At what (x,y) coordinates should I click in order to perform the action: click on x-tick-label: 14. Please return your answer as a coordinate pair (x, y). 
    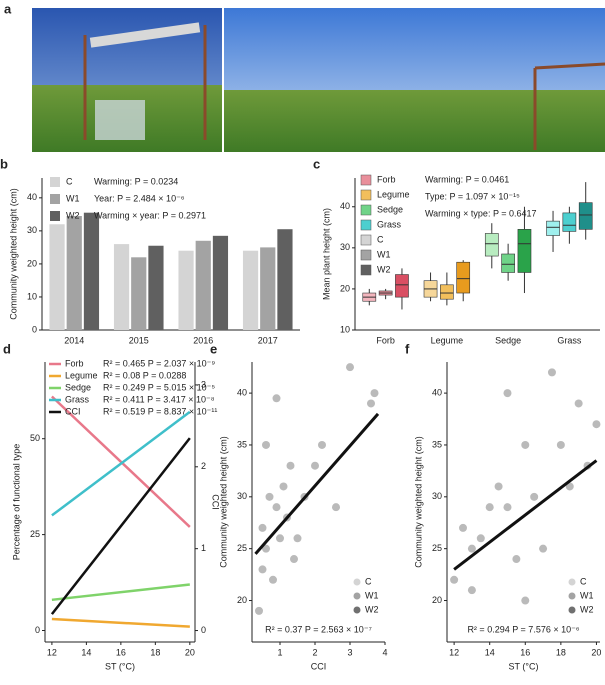
    Looking at the image, I should click on (490, 652).